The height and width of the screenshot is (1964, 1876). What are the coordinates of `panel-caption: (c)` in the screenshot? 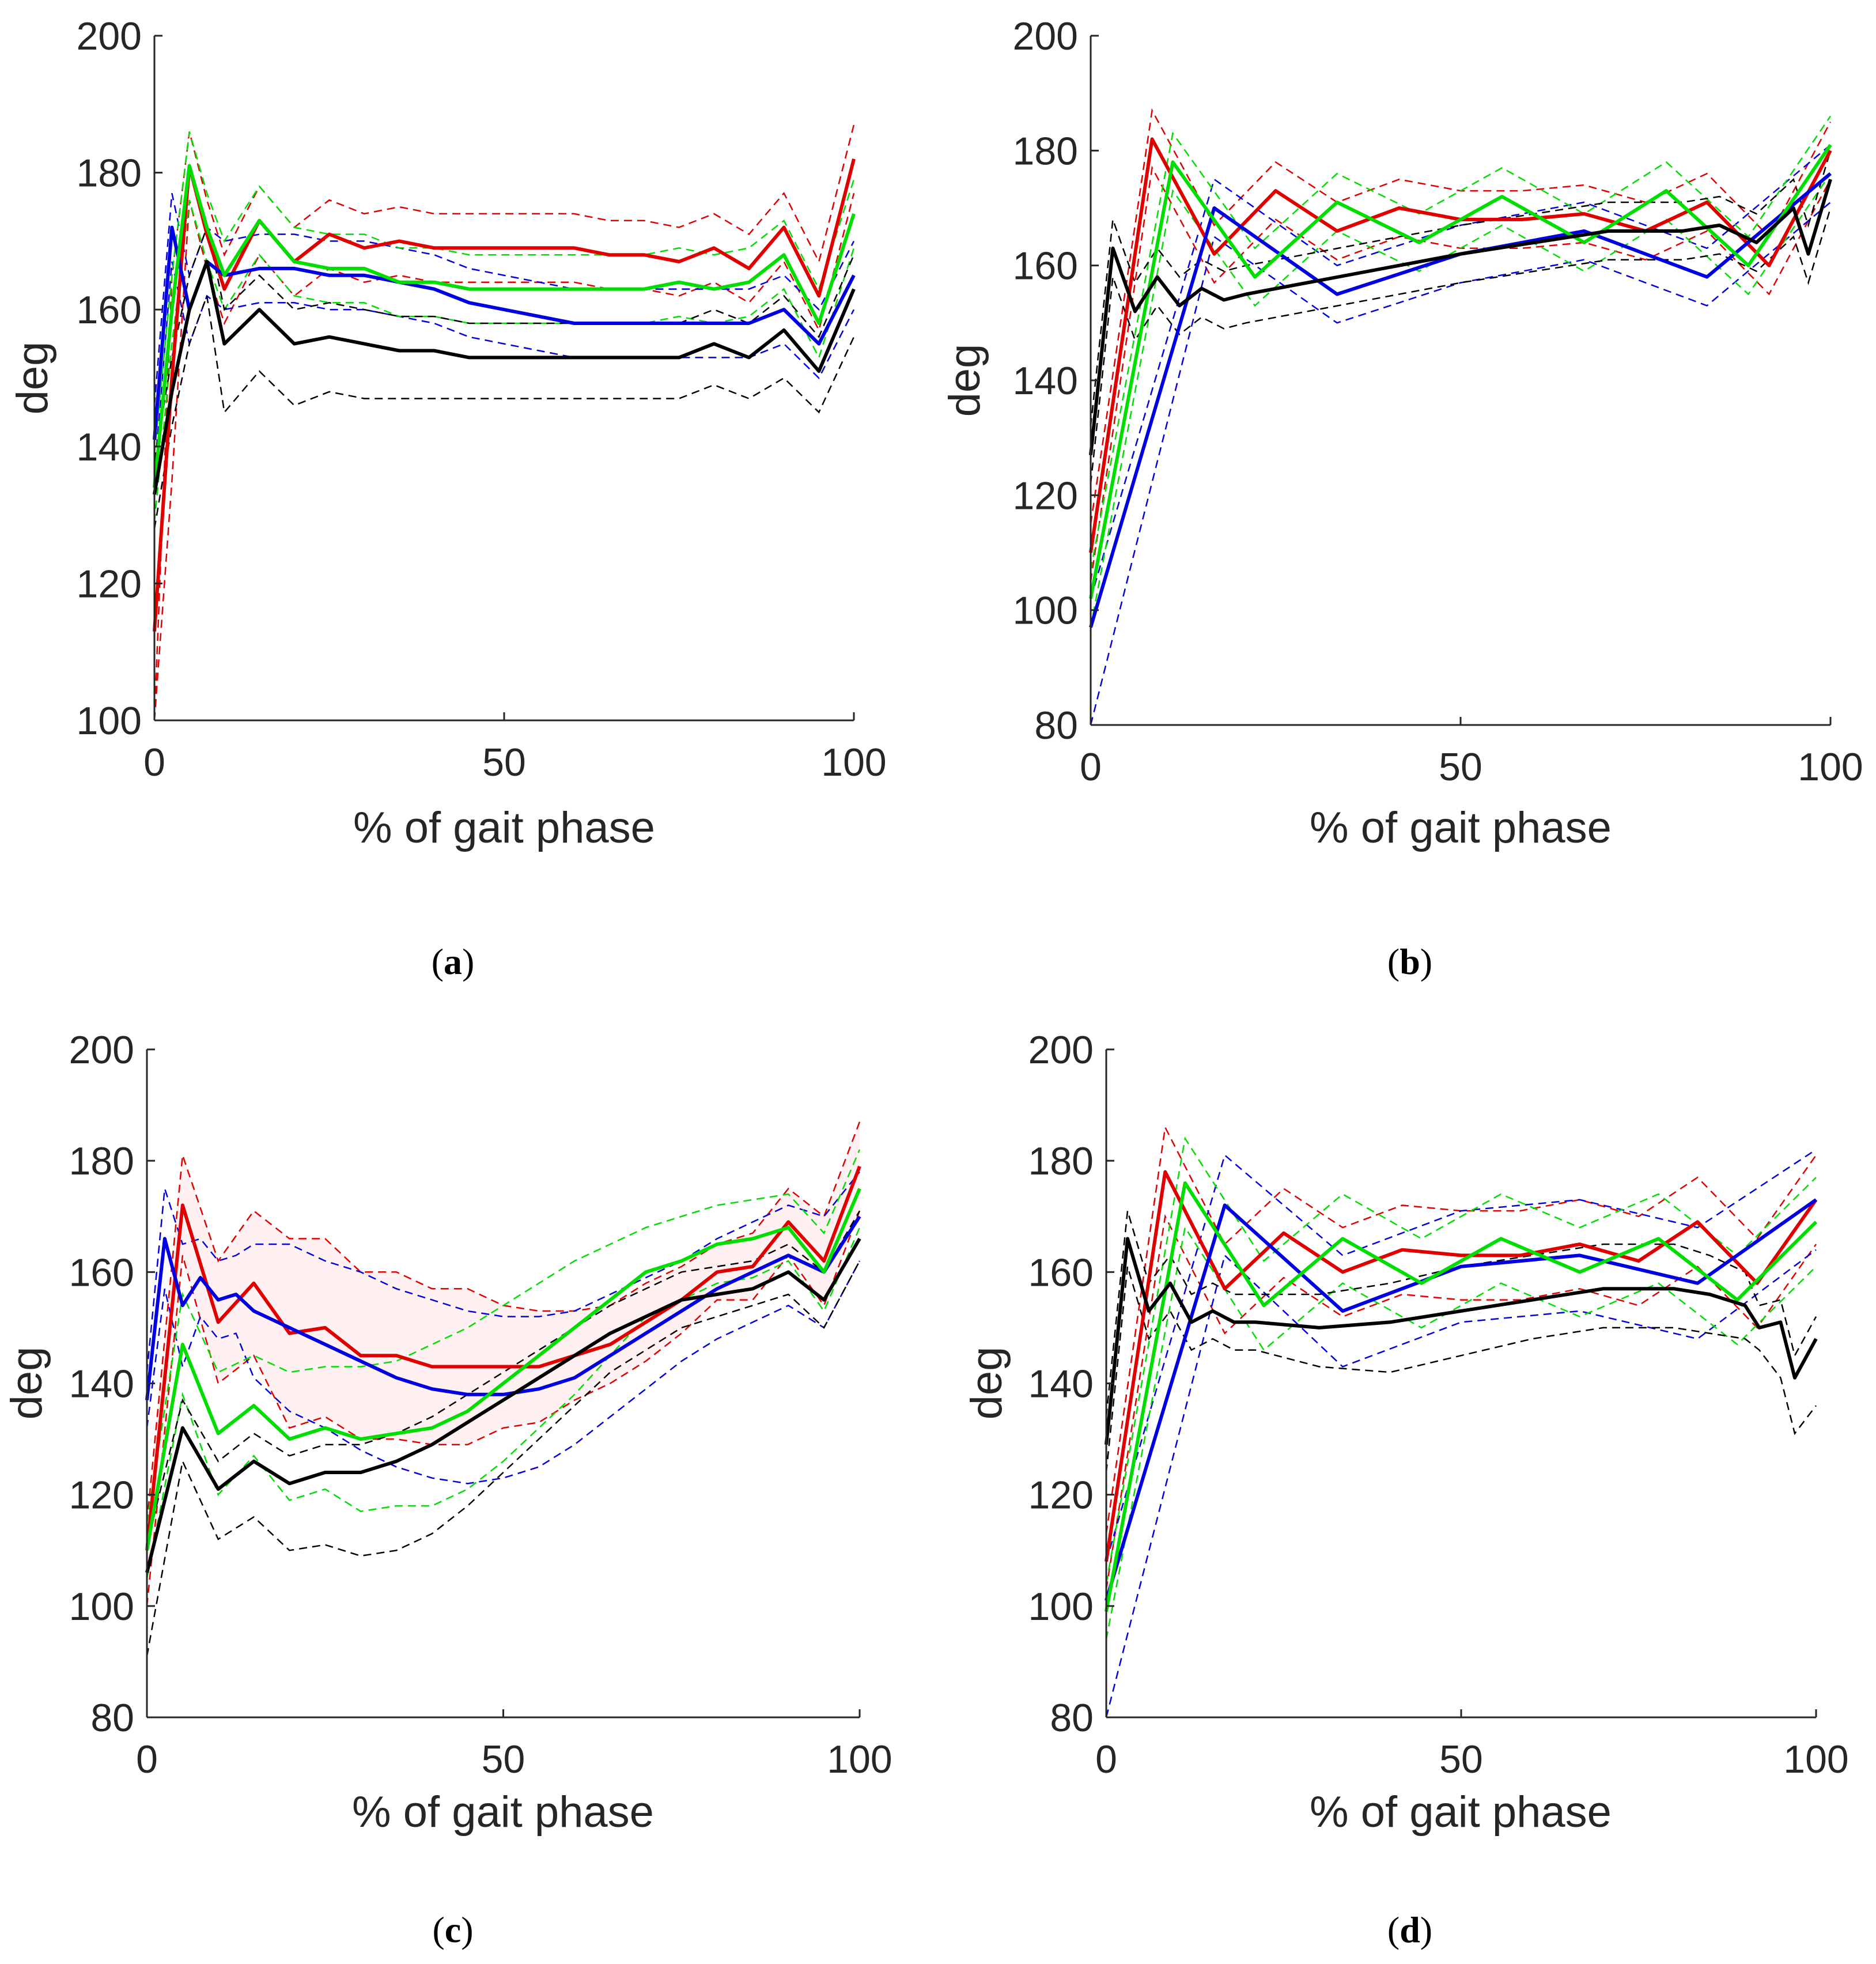 It's located at (452, 1930).